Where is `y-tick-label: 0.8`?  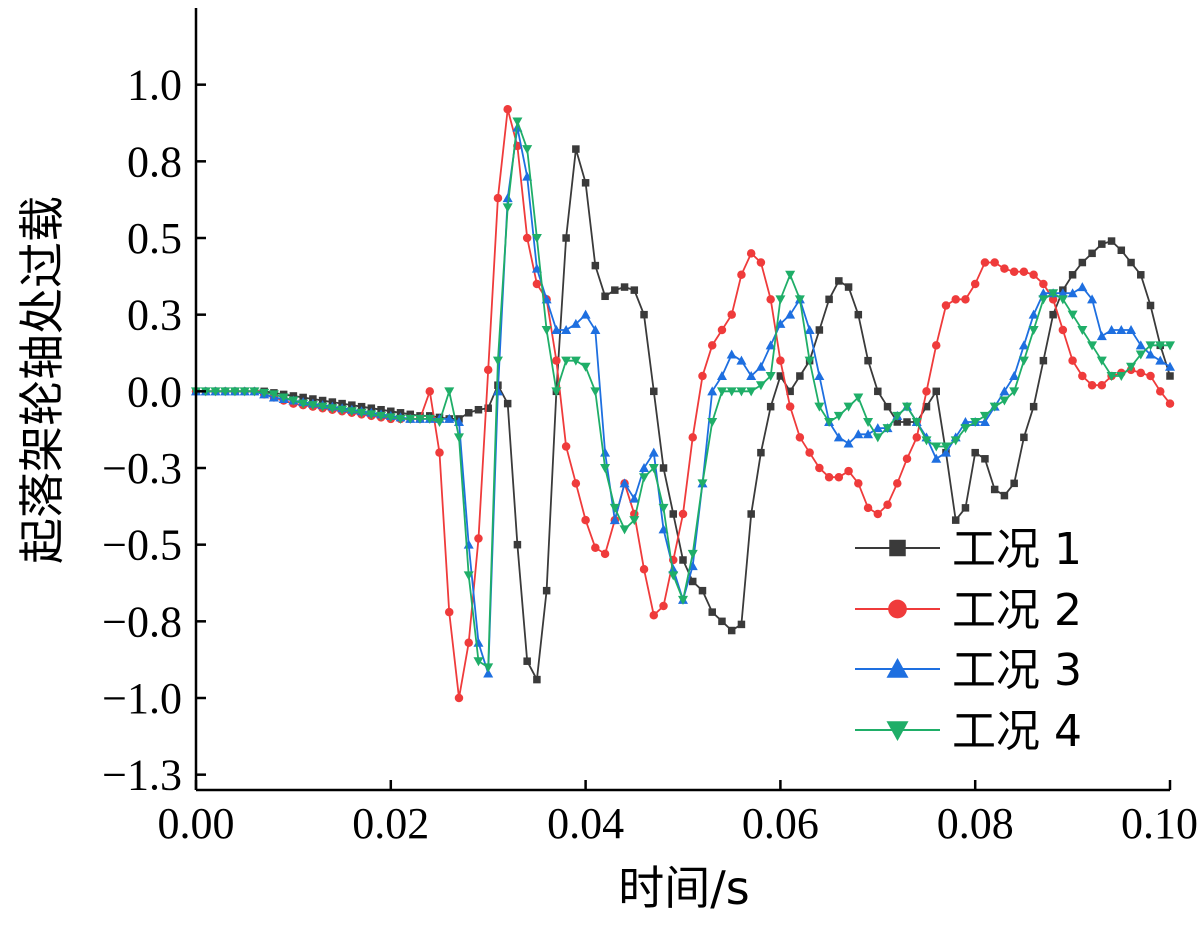
y-tick-label: 0.8 is located at coordinates (154, 161).